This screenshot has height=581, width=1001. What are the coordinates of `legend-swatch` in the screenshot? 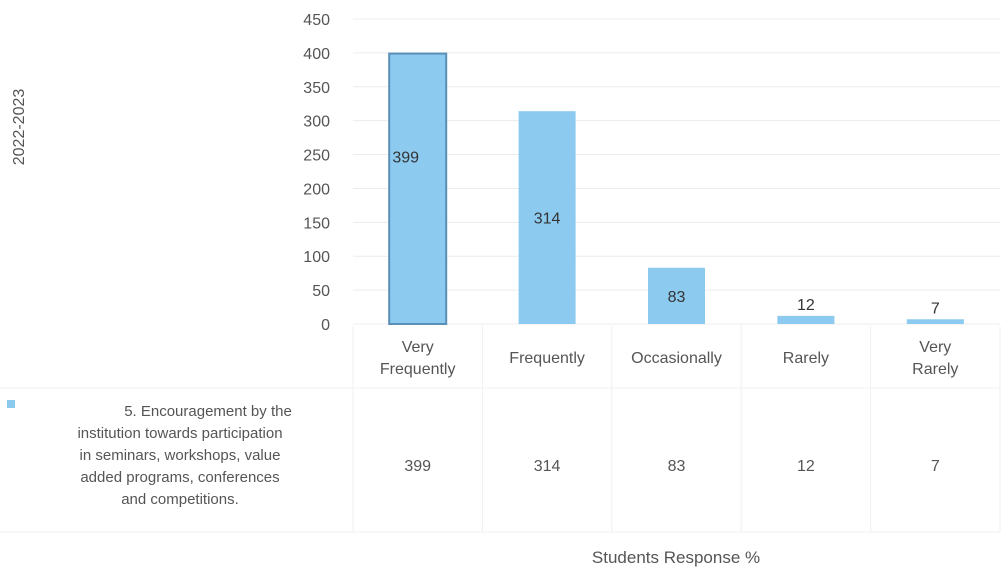 It's located at (11, 404).